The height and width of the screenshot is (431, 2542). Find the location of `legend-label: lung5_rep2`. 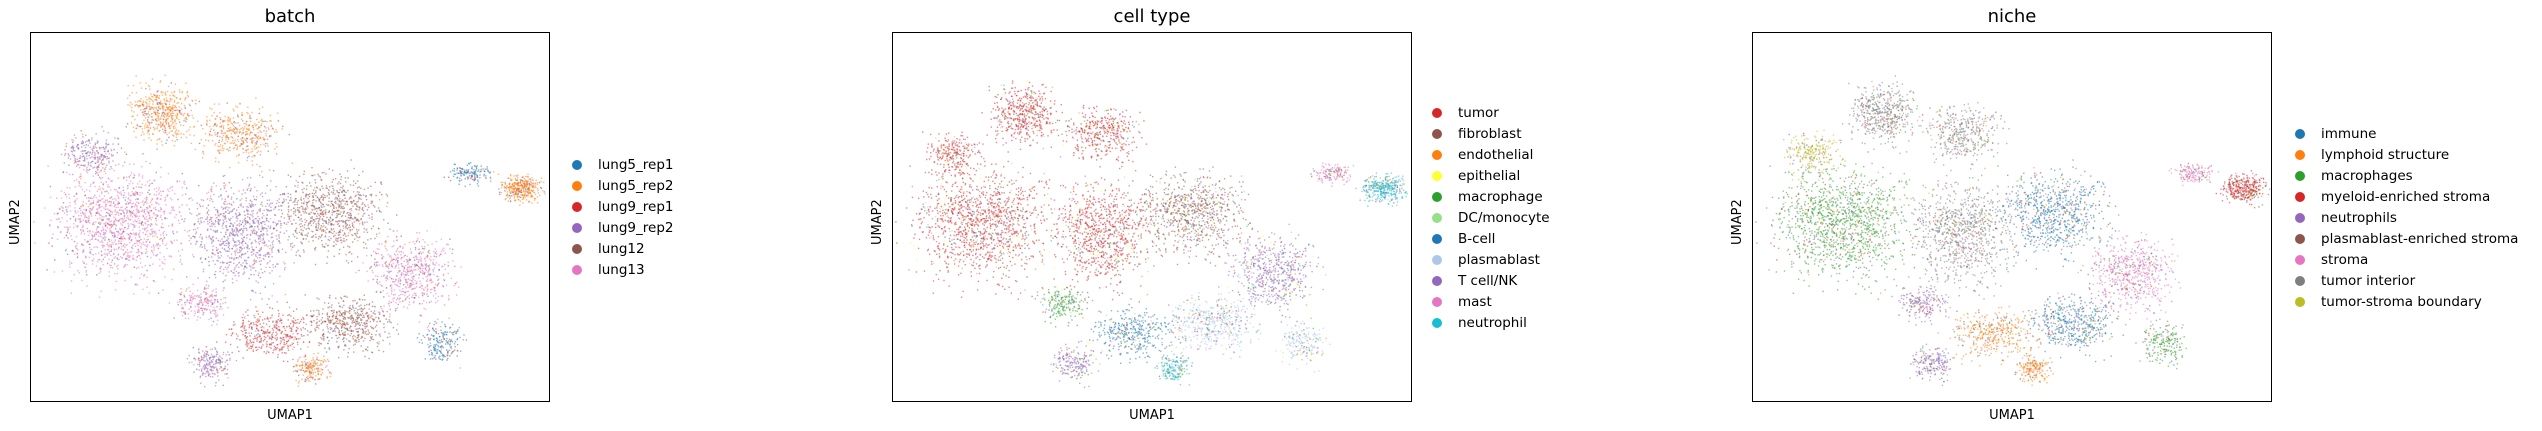

legend-label: lung5_rep2 is located at coordinates (636, 186).